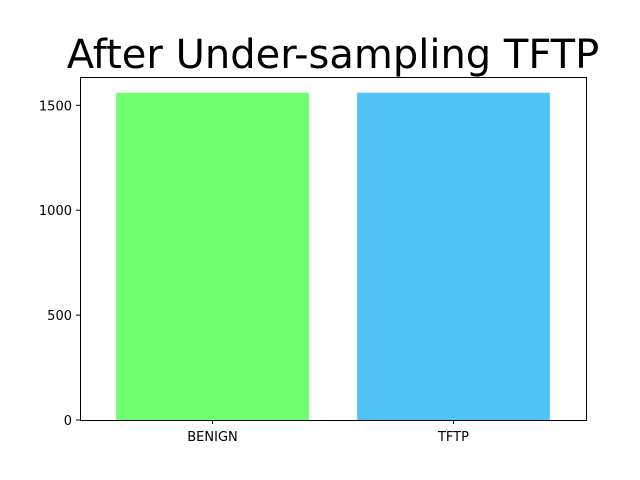  I want to click on x-tick-label: BENIGN, so click(212, 437).